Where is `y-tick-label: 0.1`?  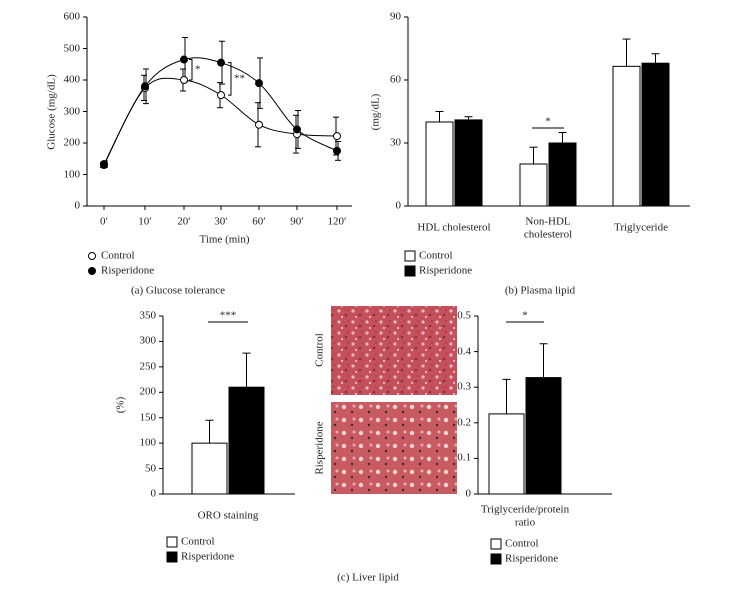 y-tick-label: 0.1 is located at coordinates (464, 458).